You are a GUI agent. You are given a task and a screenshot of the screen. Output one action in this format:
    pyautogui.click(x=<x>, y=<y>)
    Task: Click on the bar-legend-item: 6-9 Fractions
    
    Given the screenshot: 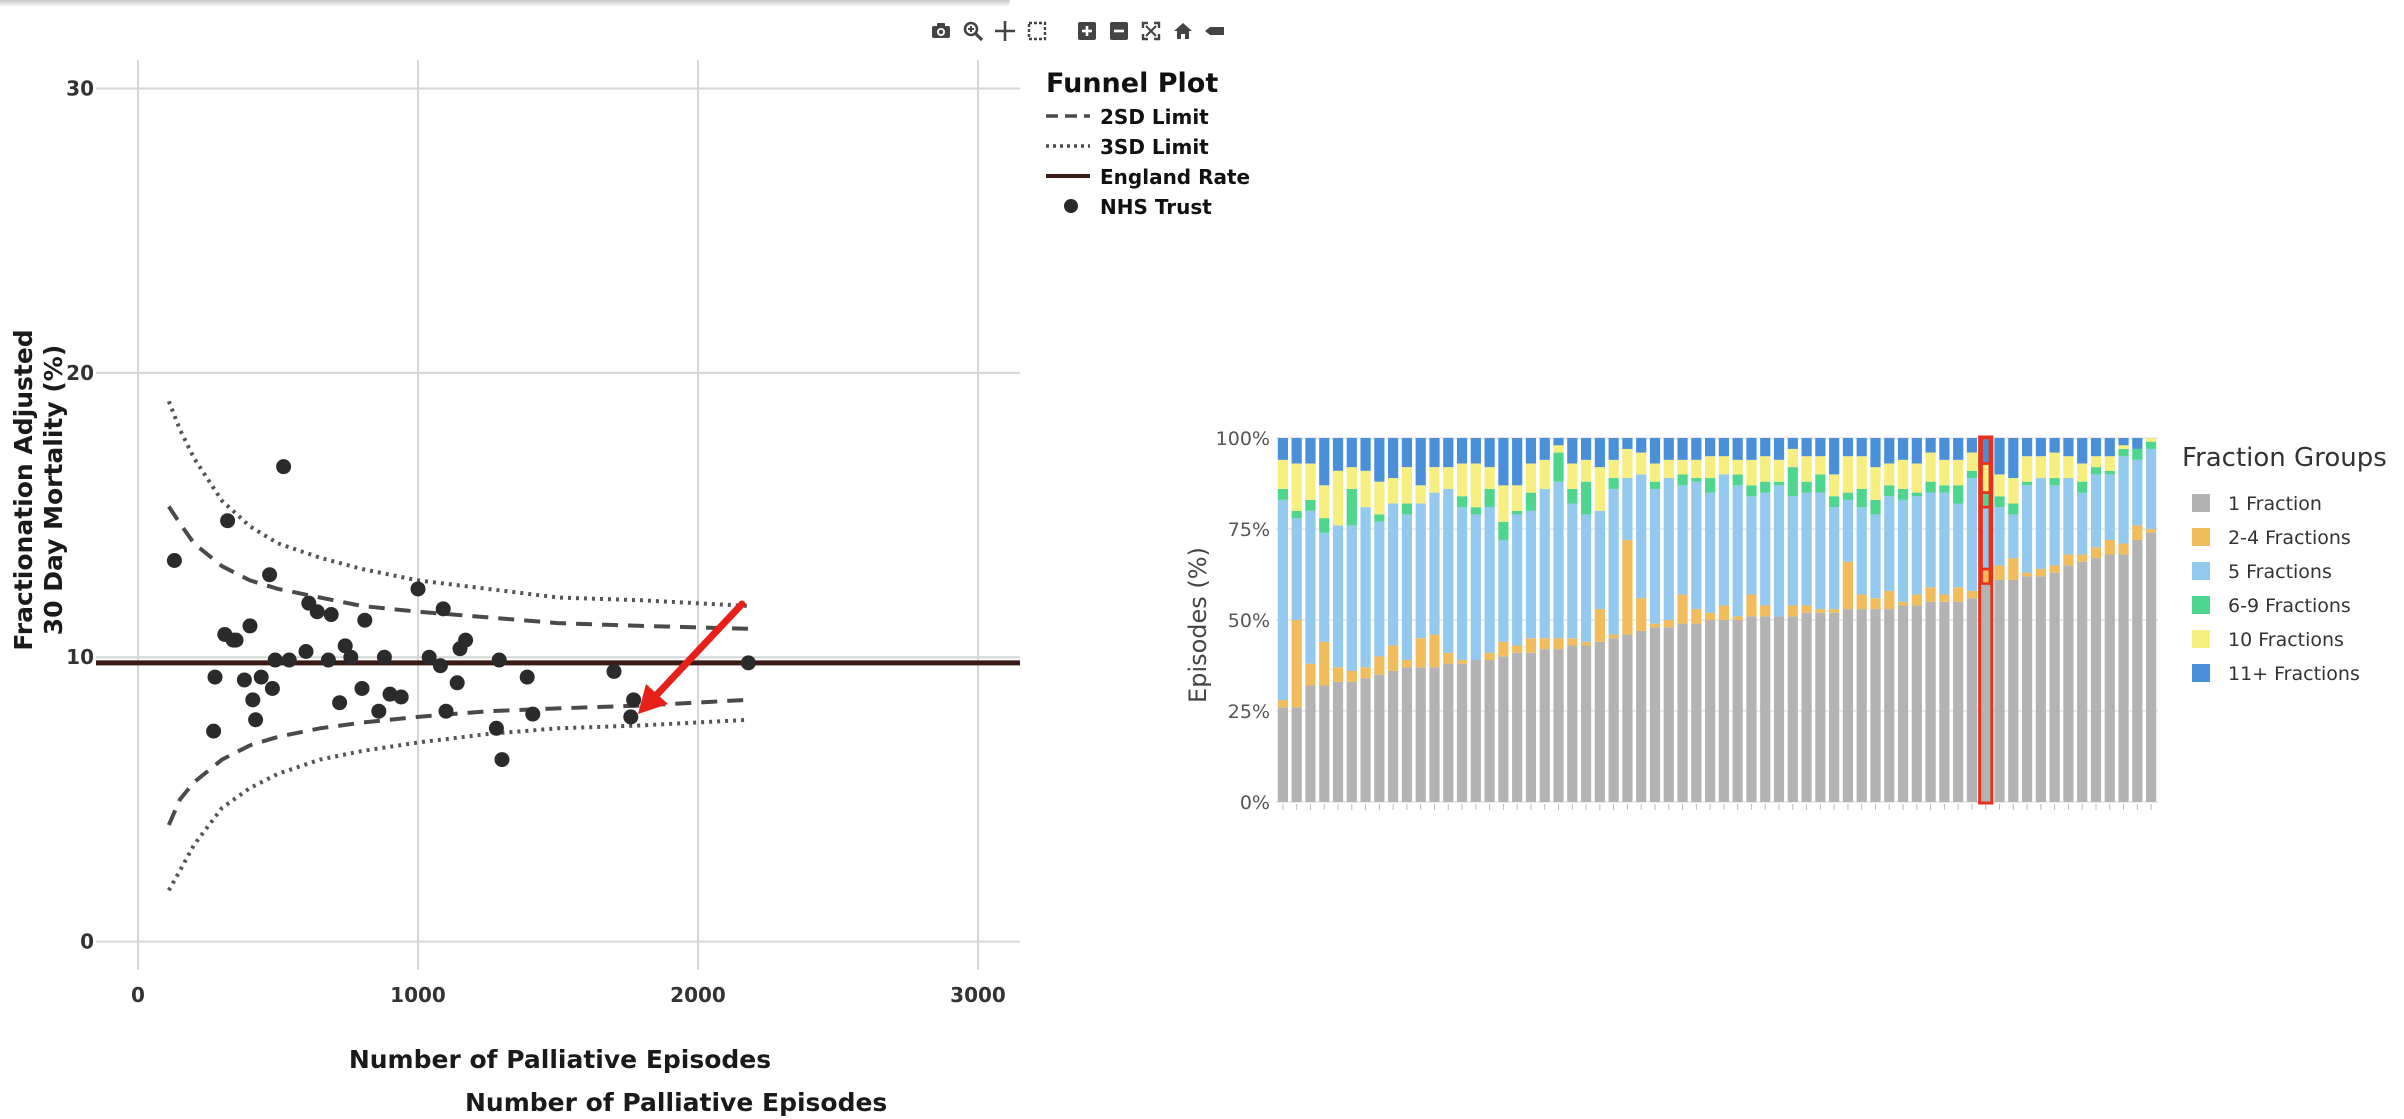 What is the action you would take?
    pyautogui.click(x=2271, y=606)
    